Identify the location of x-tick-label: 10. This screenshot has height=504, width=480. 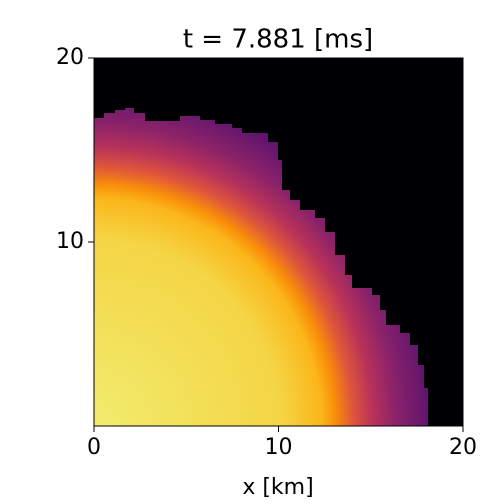
(279, 447).